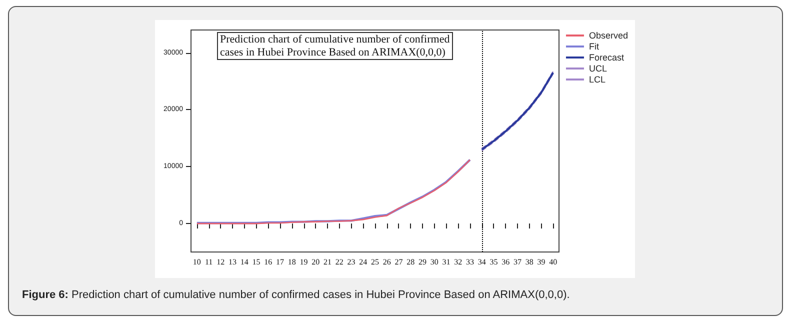 The height and width of the screenshot is (324, 791). What do you see at coordinates (316, 262) in the screenshot?
I see `x-tick-label: 20` at bounding box center [316, 262].